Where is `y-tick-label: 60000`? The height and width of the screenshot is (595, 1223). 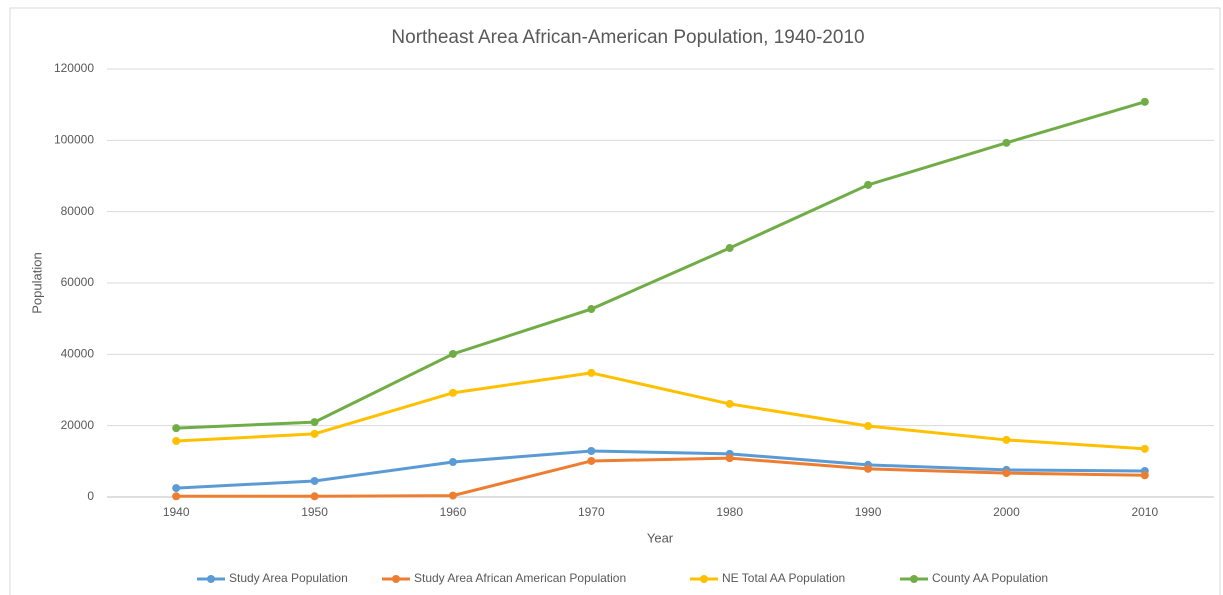 y-tick-label: 60000 is located at coordinates (78, 282).